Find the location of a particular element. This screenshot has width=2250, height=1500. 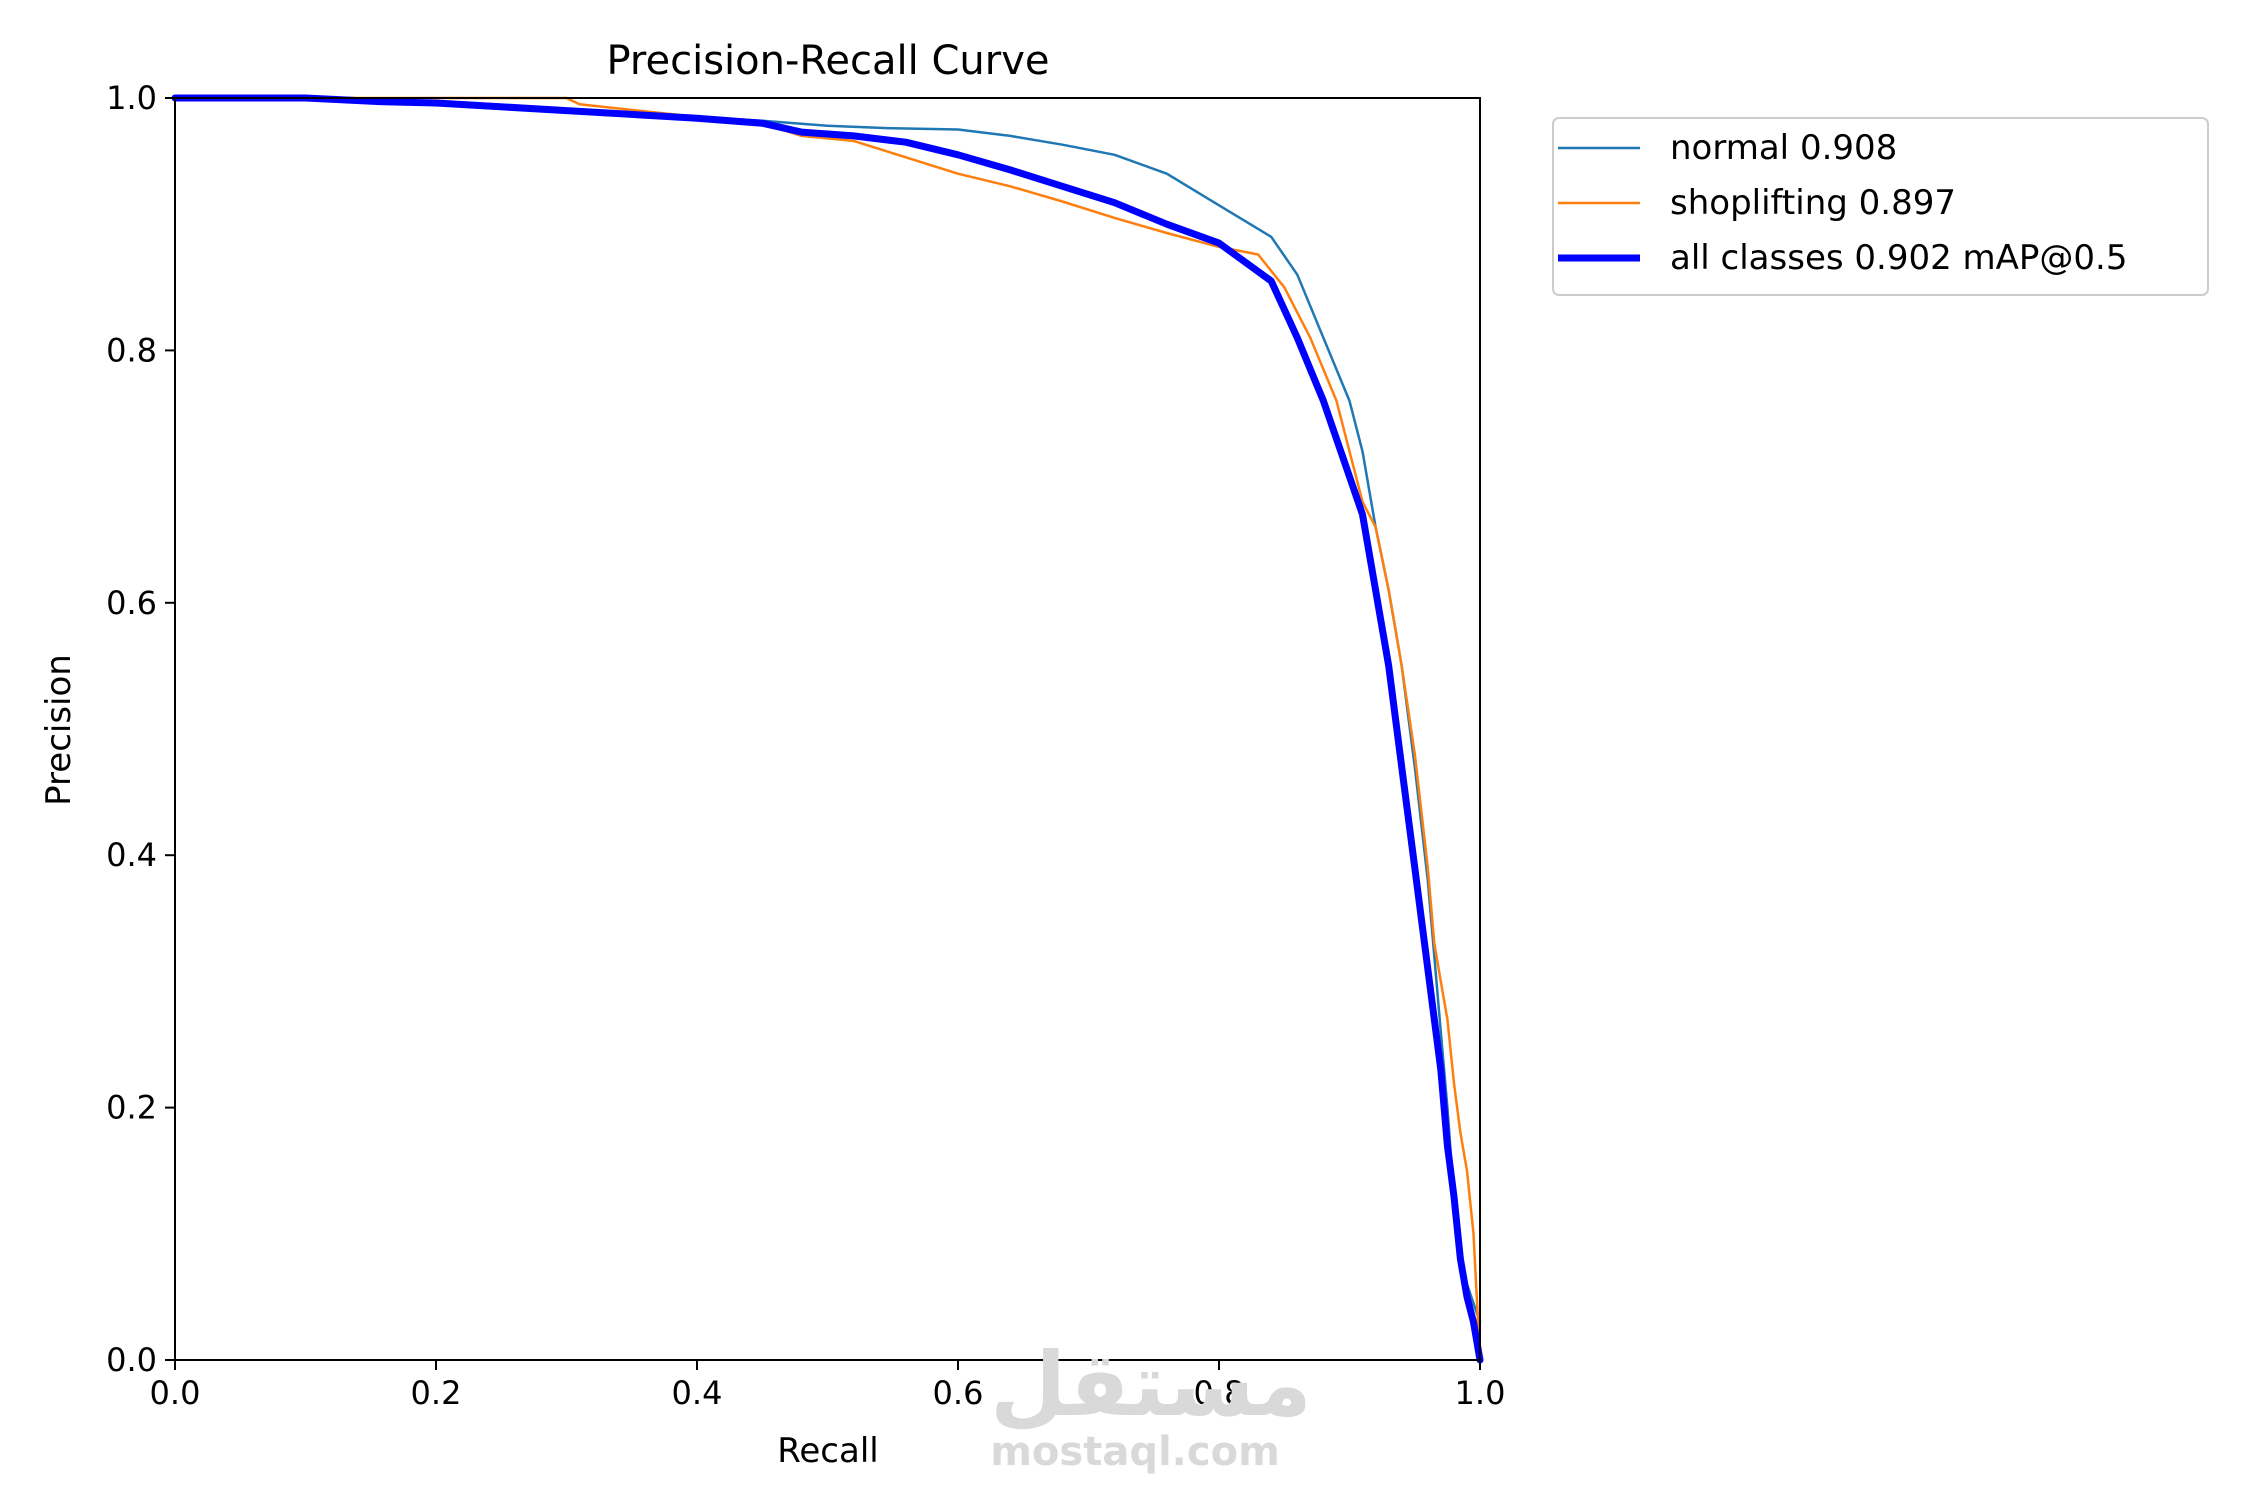

watermark: مستقل mostaql.com is located at coordinates (1151, 1404).